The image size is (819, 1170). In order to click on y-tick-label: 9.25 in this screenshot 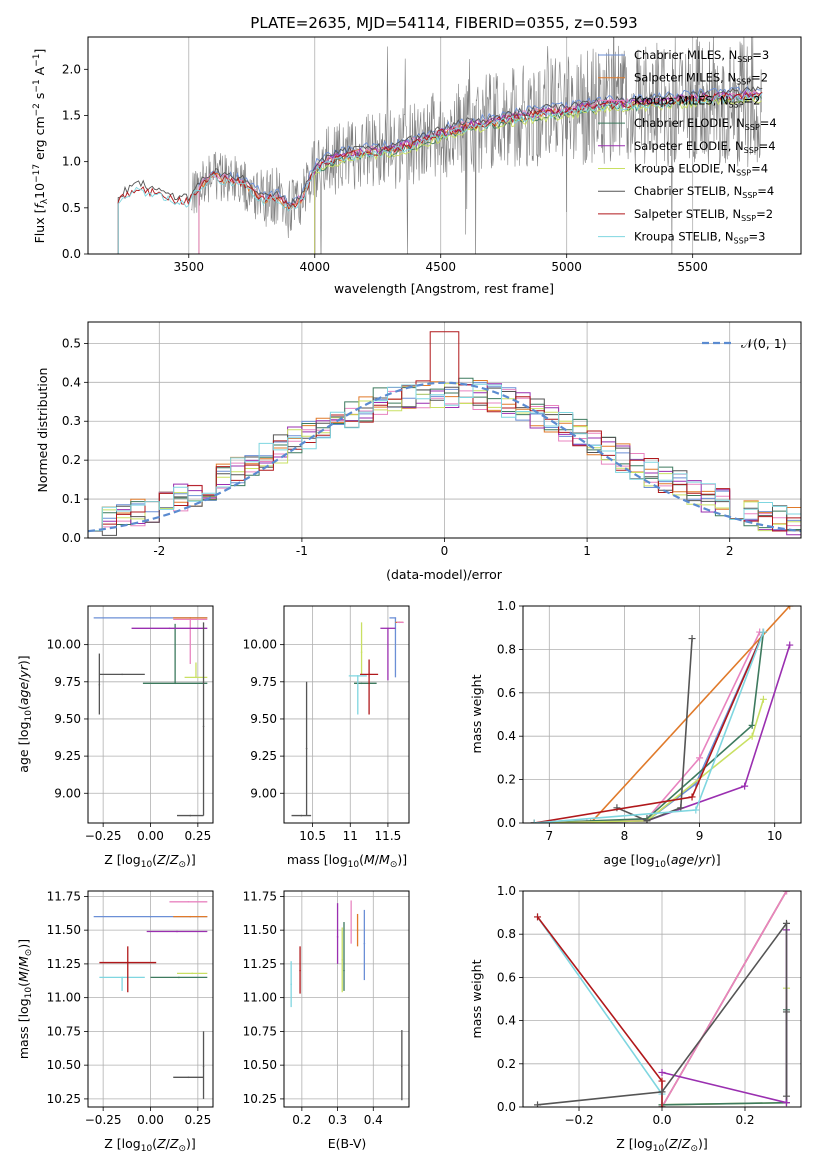, I will do `click(263, 756)`.